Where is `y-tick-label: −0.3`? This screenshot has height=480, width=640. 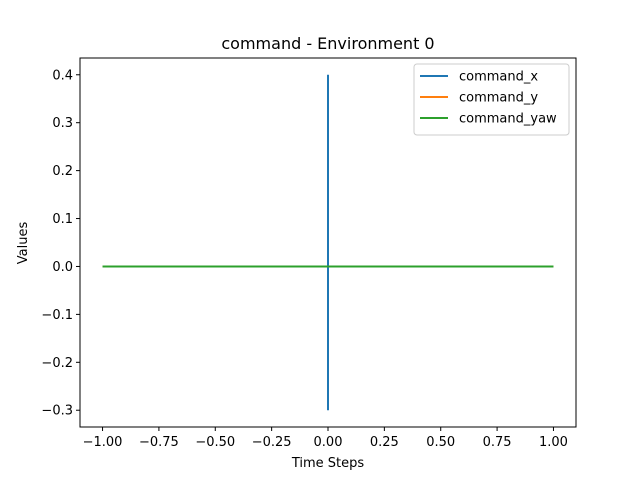
y-tick-label: −0.3 is located at coordinates (57, 411).